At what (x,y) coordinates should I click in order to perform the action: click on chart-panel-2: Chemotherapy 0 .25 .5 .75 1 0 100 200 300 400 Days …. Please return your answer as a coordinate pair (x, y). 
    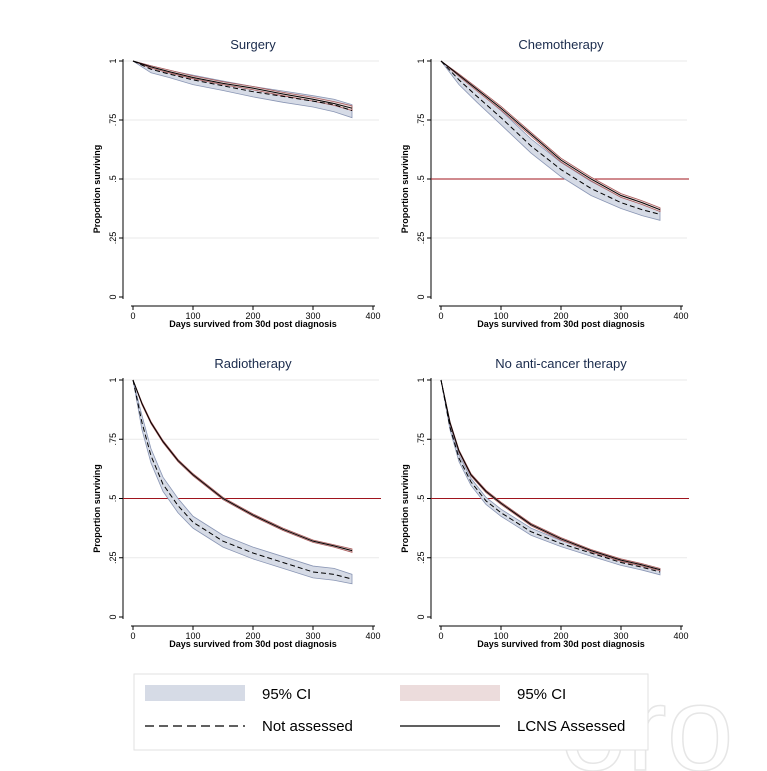
    Looking at the image, I should click on (544, 183).